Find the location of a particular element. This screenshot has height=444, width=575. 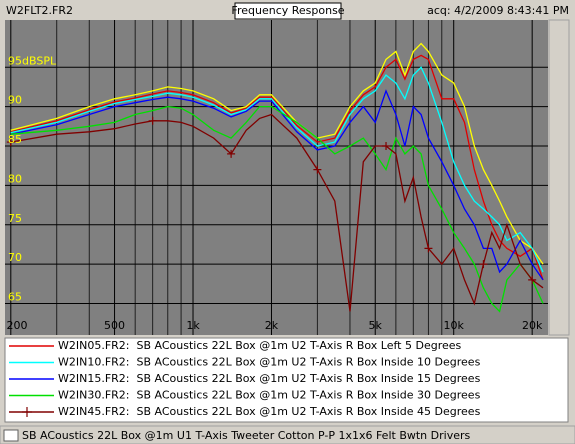

y-tick-label: 75 is located at coordinates (15, 218).